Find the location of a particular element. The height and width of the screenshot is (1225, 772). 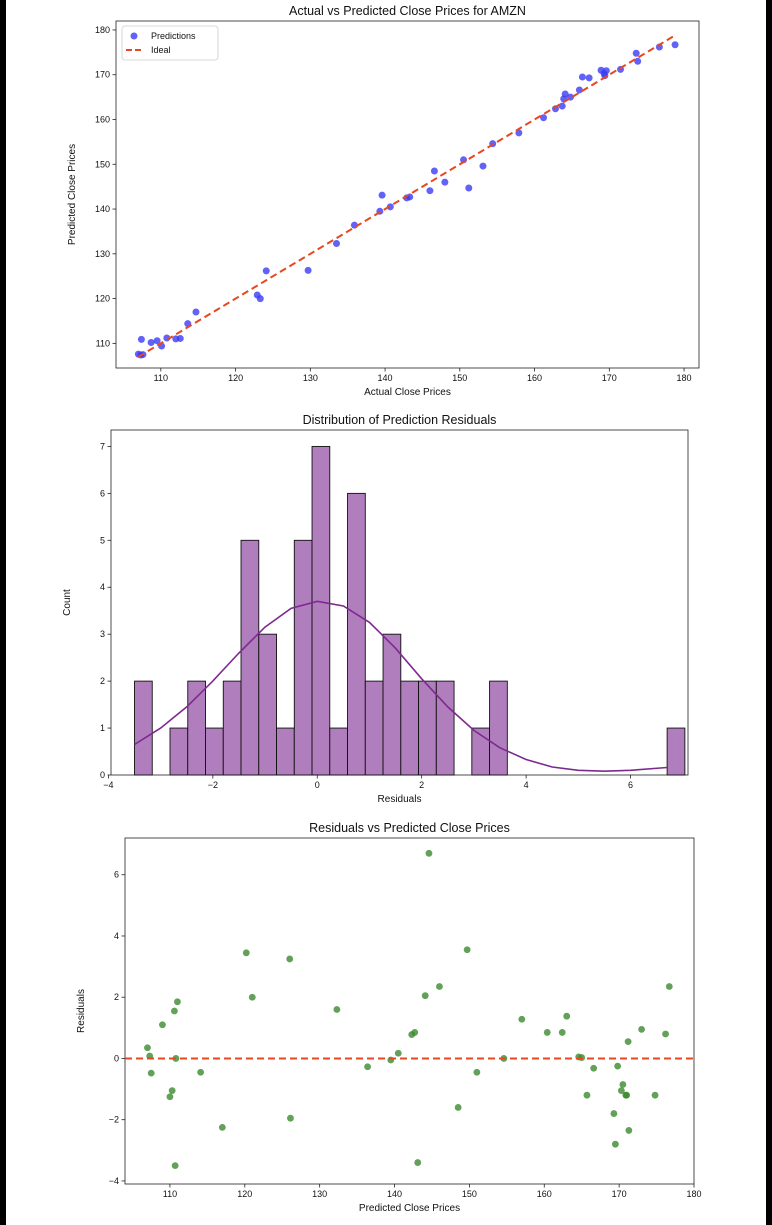

scatter1-ytick-label: 160 is located at coordinates (102, 120).